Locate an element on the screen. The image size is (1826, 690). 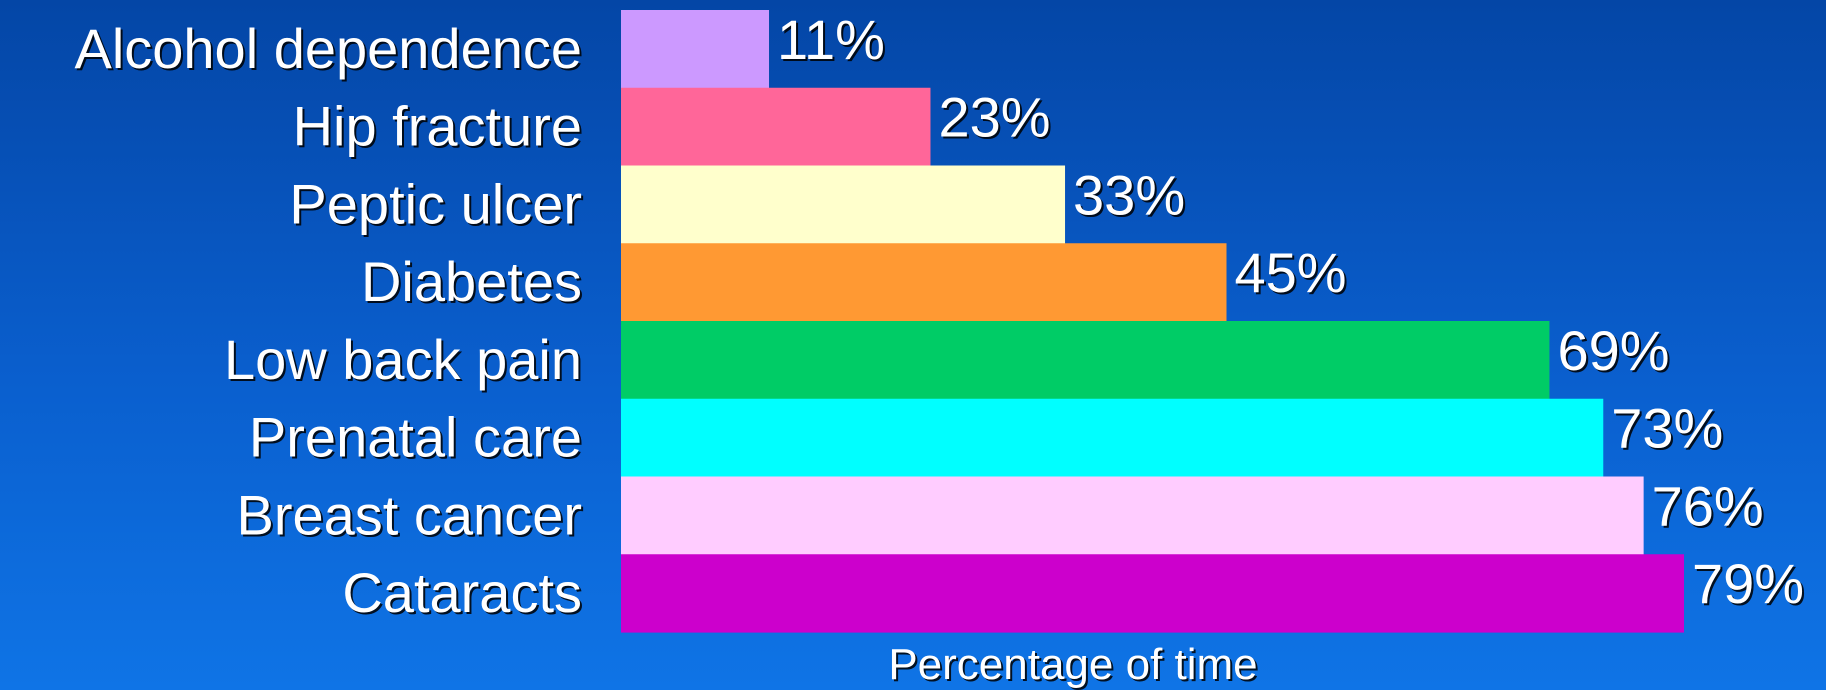
category-label: Diabetes is located at coordinates (471, 281).